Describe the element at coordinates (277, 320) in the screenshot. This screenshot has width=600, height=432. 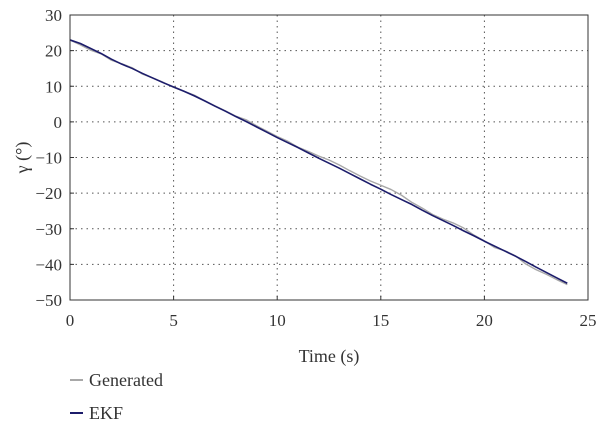
I see `x-tick-label: 10` at that location.